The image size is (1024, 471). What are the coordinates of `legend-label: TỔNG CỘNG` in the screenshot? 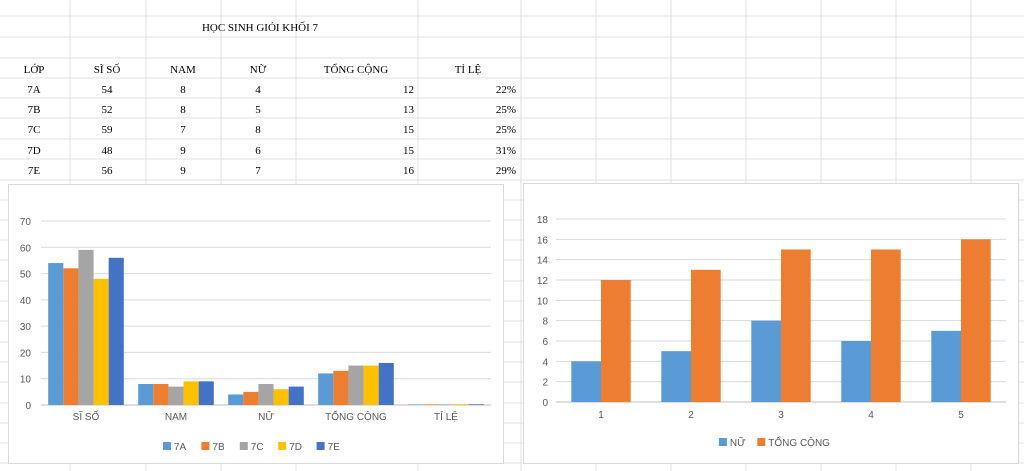 It's located at (799, 442).